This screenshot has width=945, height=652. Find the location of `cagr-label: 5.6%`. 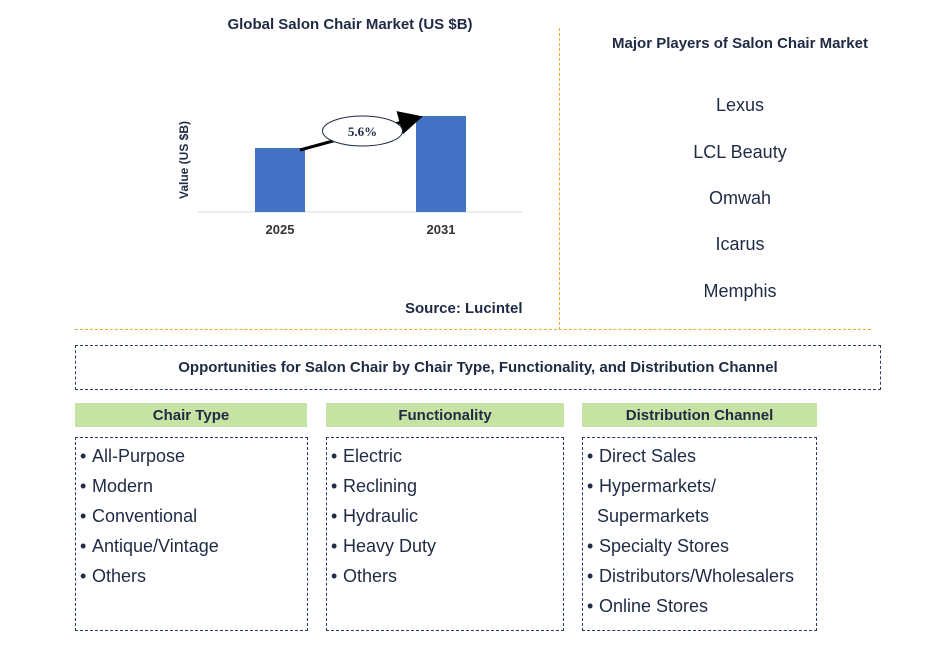

cagr-label: 5.6% is located at coordinates (362, 131).